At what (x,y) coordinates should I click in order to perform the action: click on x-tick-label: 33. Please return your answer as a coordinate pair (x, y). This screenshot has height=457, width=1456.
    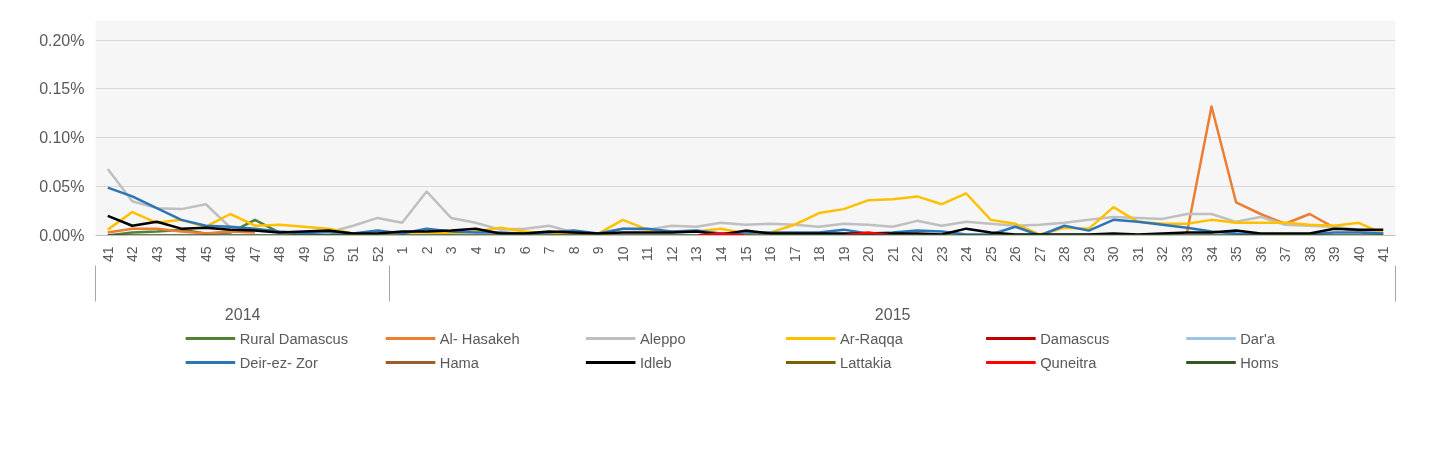
    Looking at the image, I should click on (1187, 254).